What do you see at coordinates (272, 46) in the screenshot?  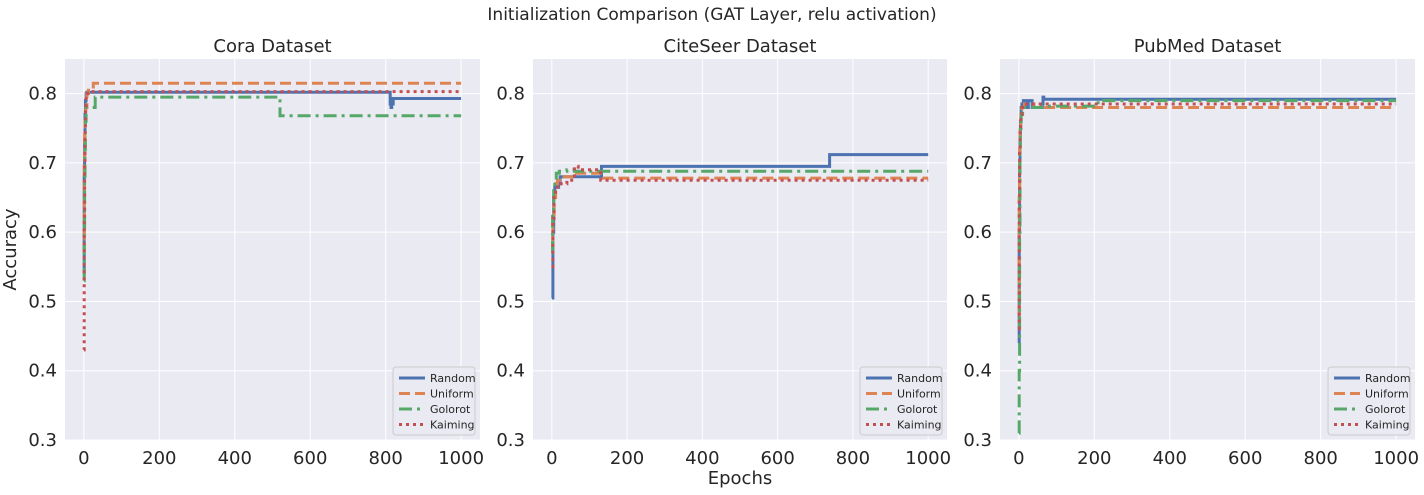 I see `subplot-title: Cora Dataset` at bounding box center [272, 46].